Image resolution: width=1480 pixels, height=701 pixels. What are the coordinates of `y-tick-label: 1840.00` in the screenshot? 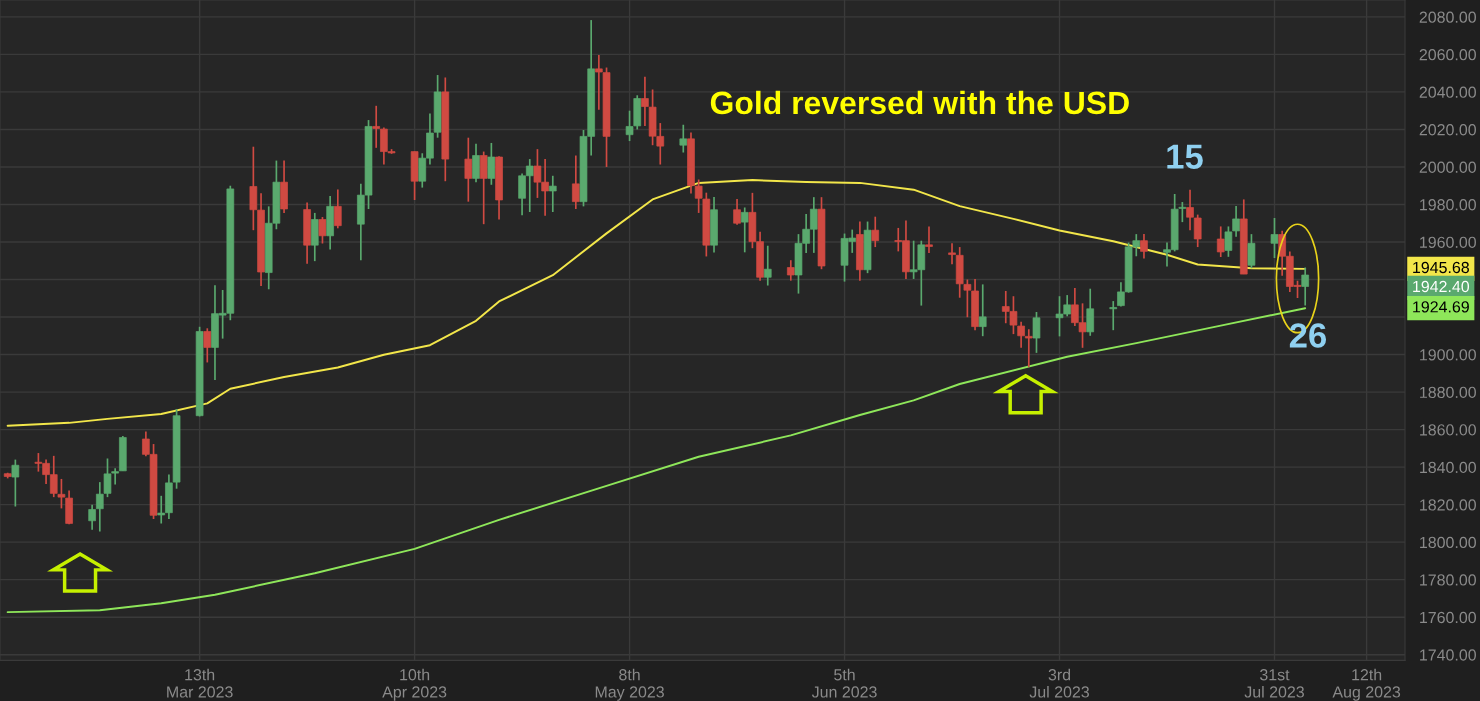 It's located at (1448, 467).